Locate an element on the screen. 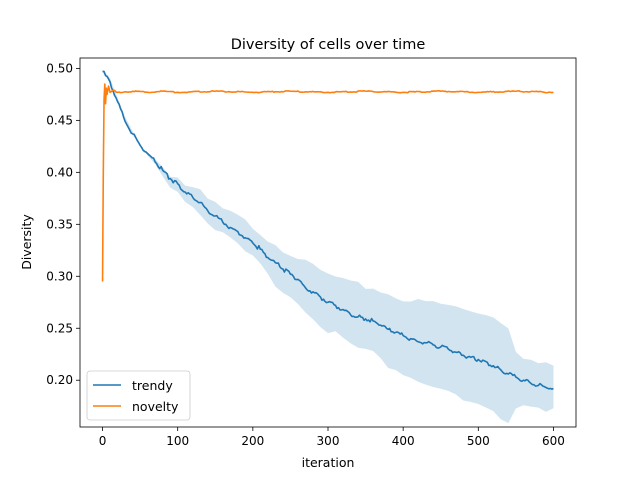 The image size is (640, 480). y-axis: 0.20 0.25 0.30 0.35 0.40 0.45 0.50 is located at coordinates (63, 224).